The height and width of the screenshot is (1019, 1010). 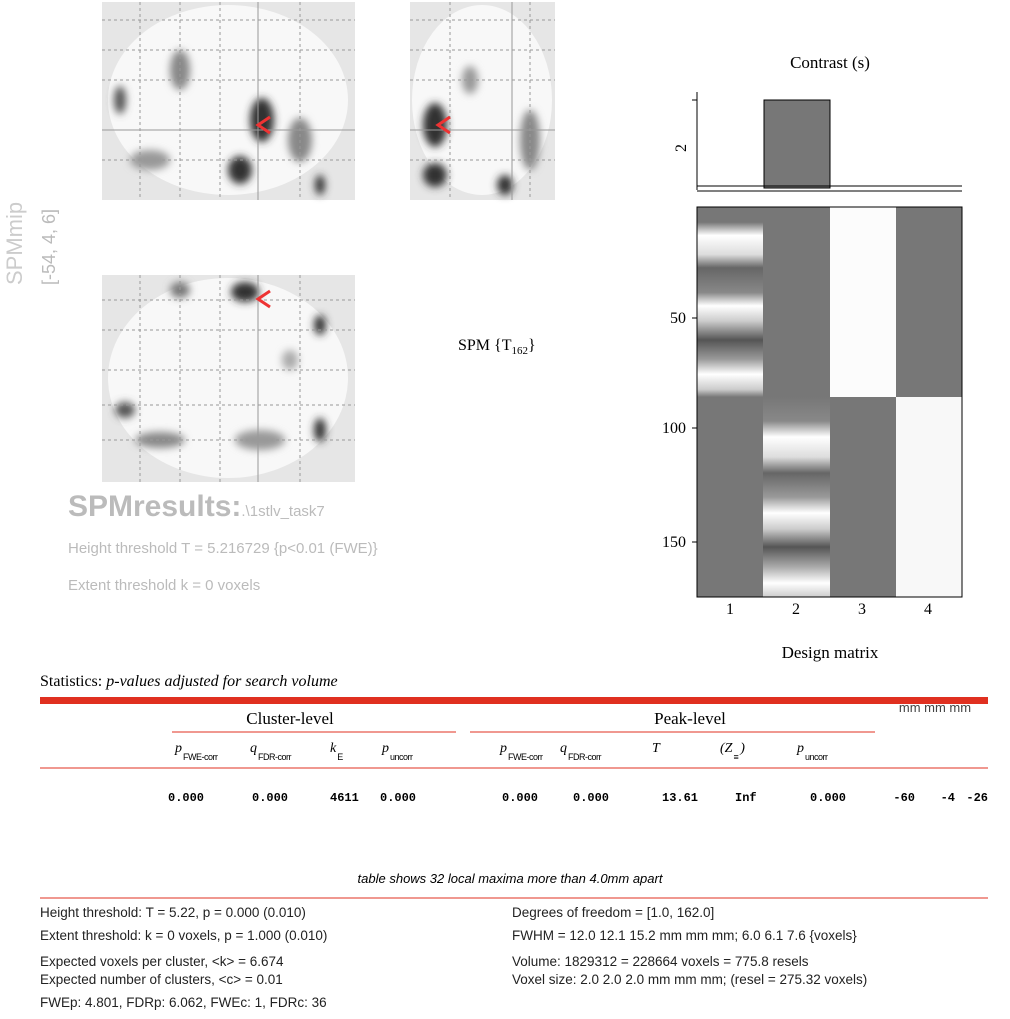 I want to click on column-subscript: E, so click(x=340, y=757).